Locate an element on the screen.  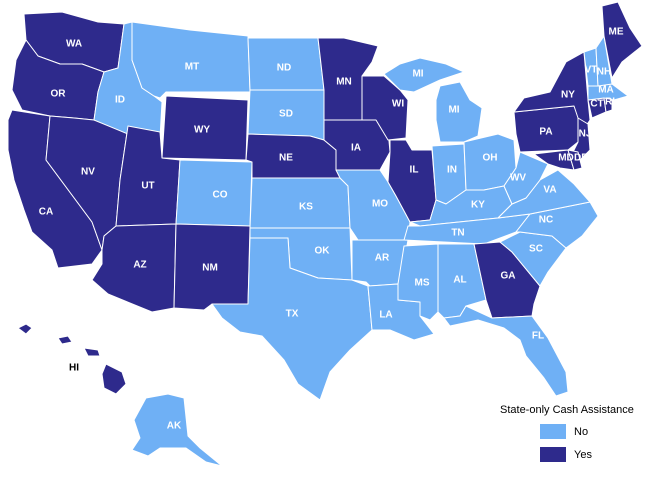
label-ca: CA is located at coordinates (46, 212).